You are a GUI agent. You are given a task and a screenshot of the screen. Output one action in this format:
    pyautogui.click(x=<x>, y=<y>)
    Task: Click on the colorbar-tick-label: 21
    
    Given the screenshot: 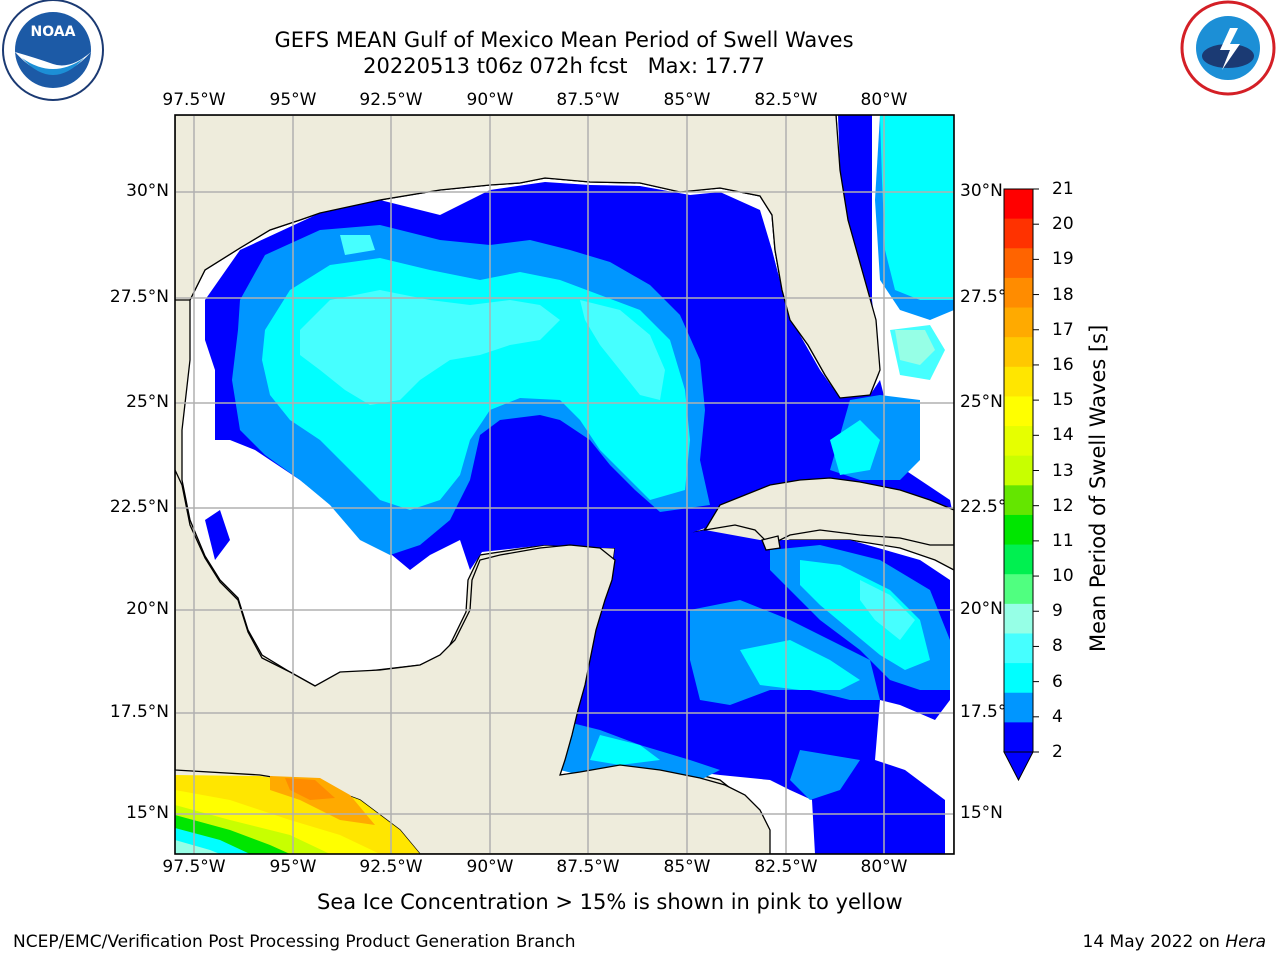 What is the action you would take?
    pyautogui.click(x=1063, y=189)
    